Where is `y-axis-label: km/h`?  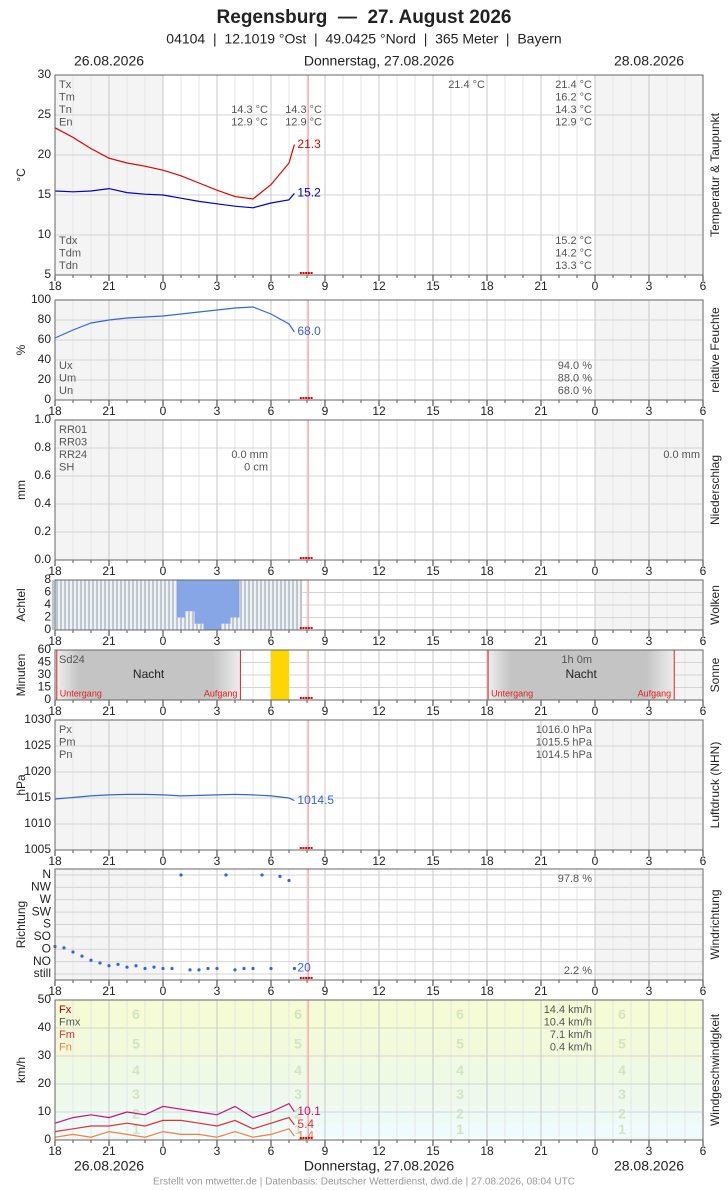
y-axis-label: km/h is located at coordinates (21, 1070).